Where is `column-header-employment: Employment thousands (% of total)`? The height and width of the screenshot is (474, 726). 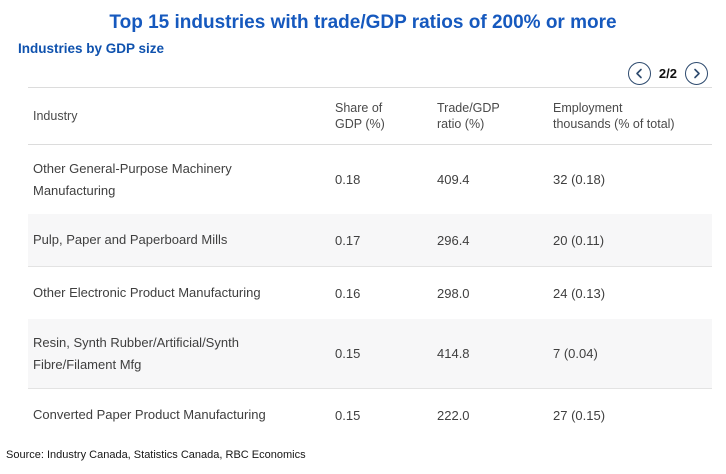 column-header-employment: Employment thousands (% of total) is located at coordinates (614, 116).